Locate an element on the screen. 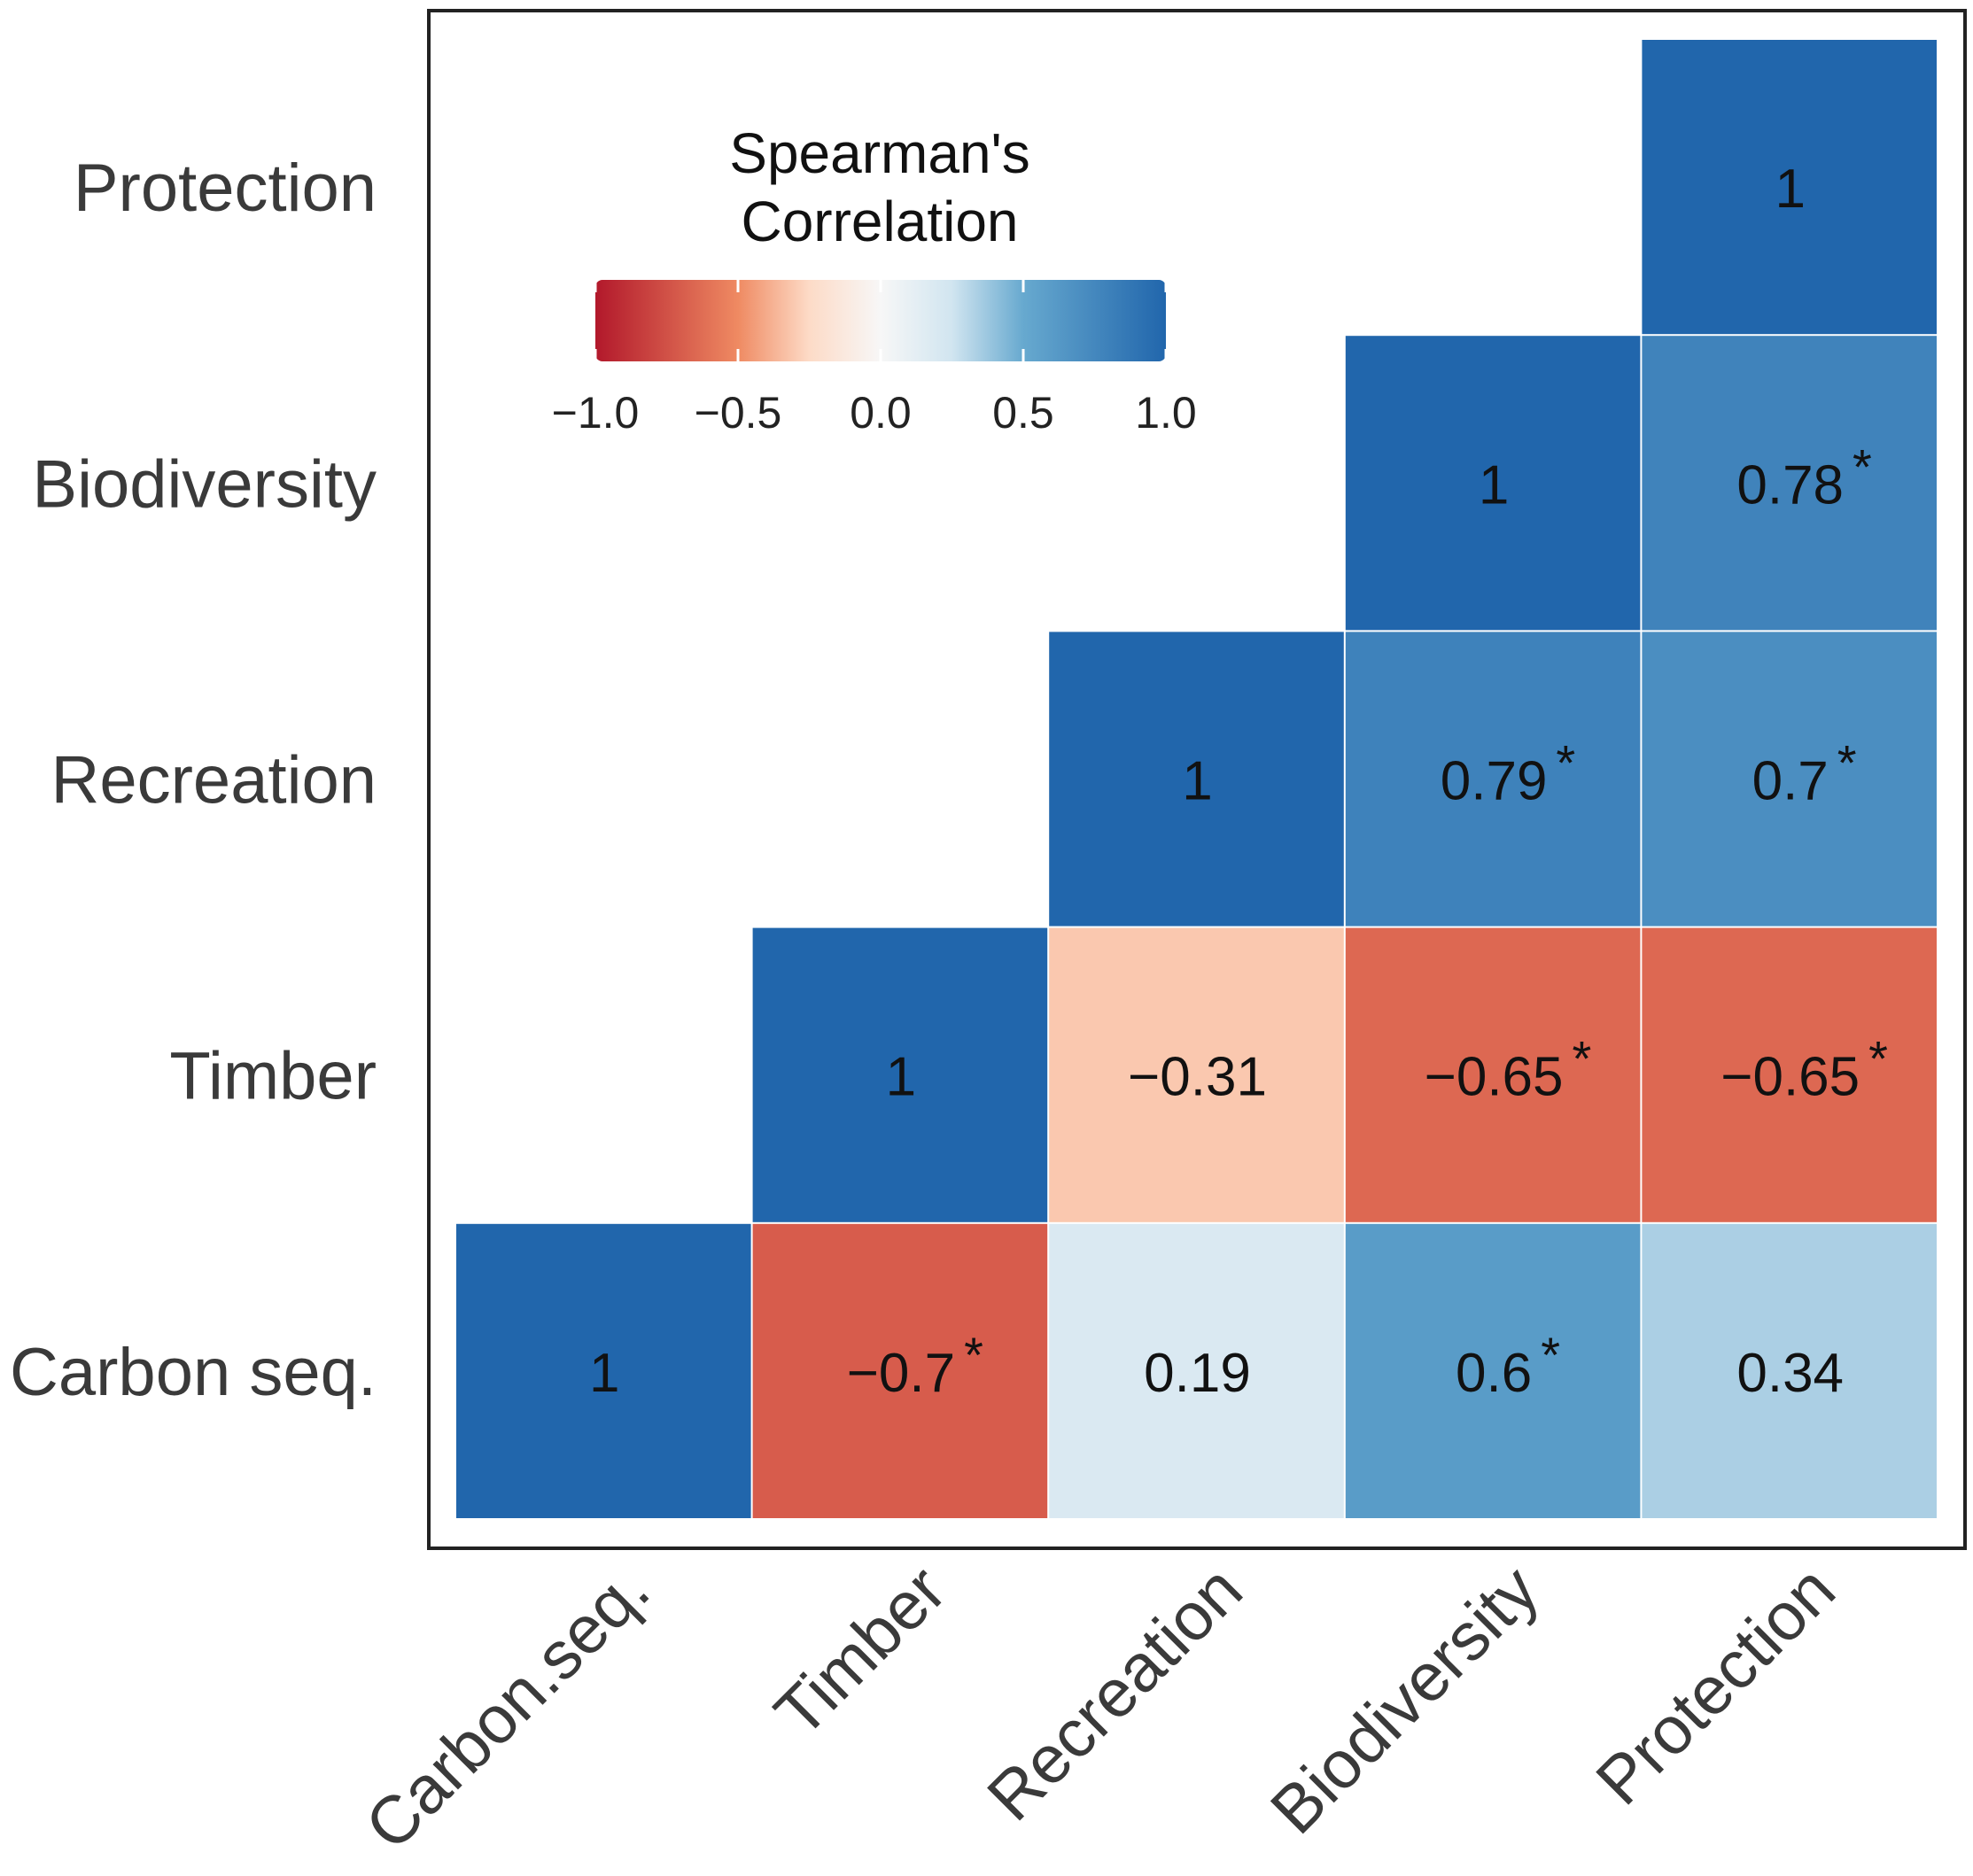 The image size is (1973, 1876). significance-star-carbon-seq-timber: * is located at coordinates (973, 1355).